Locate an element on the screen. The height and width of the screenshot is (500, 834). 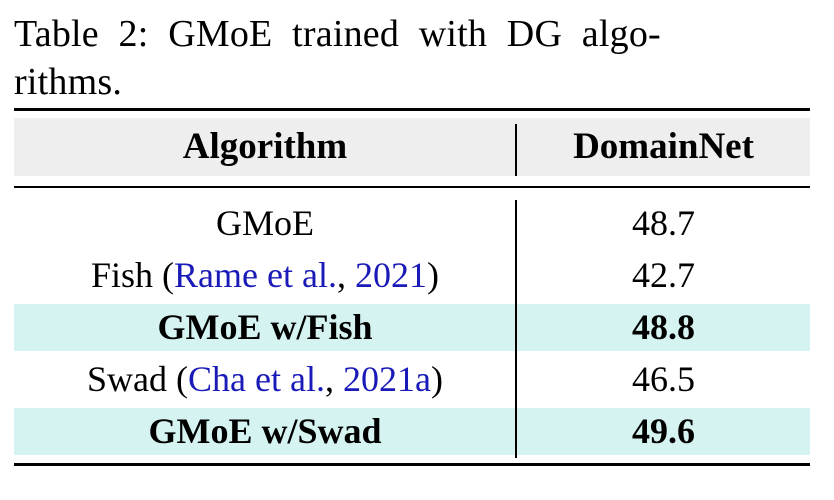
algorithm-cell: Swad (Cha et al., 2021a) is located at coordinates (265, 379).